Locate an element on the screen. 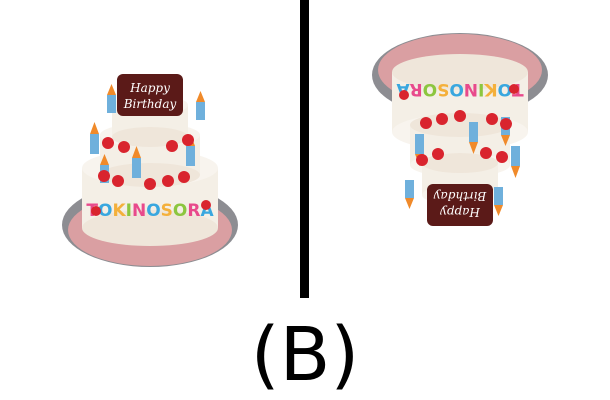  happy-birthday-plaque is located at coordinates (150, 95).